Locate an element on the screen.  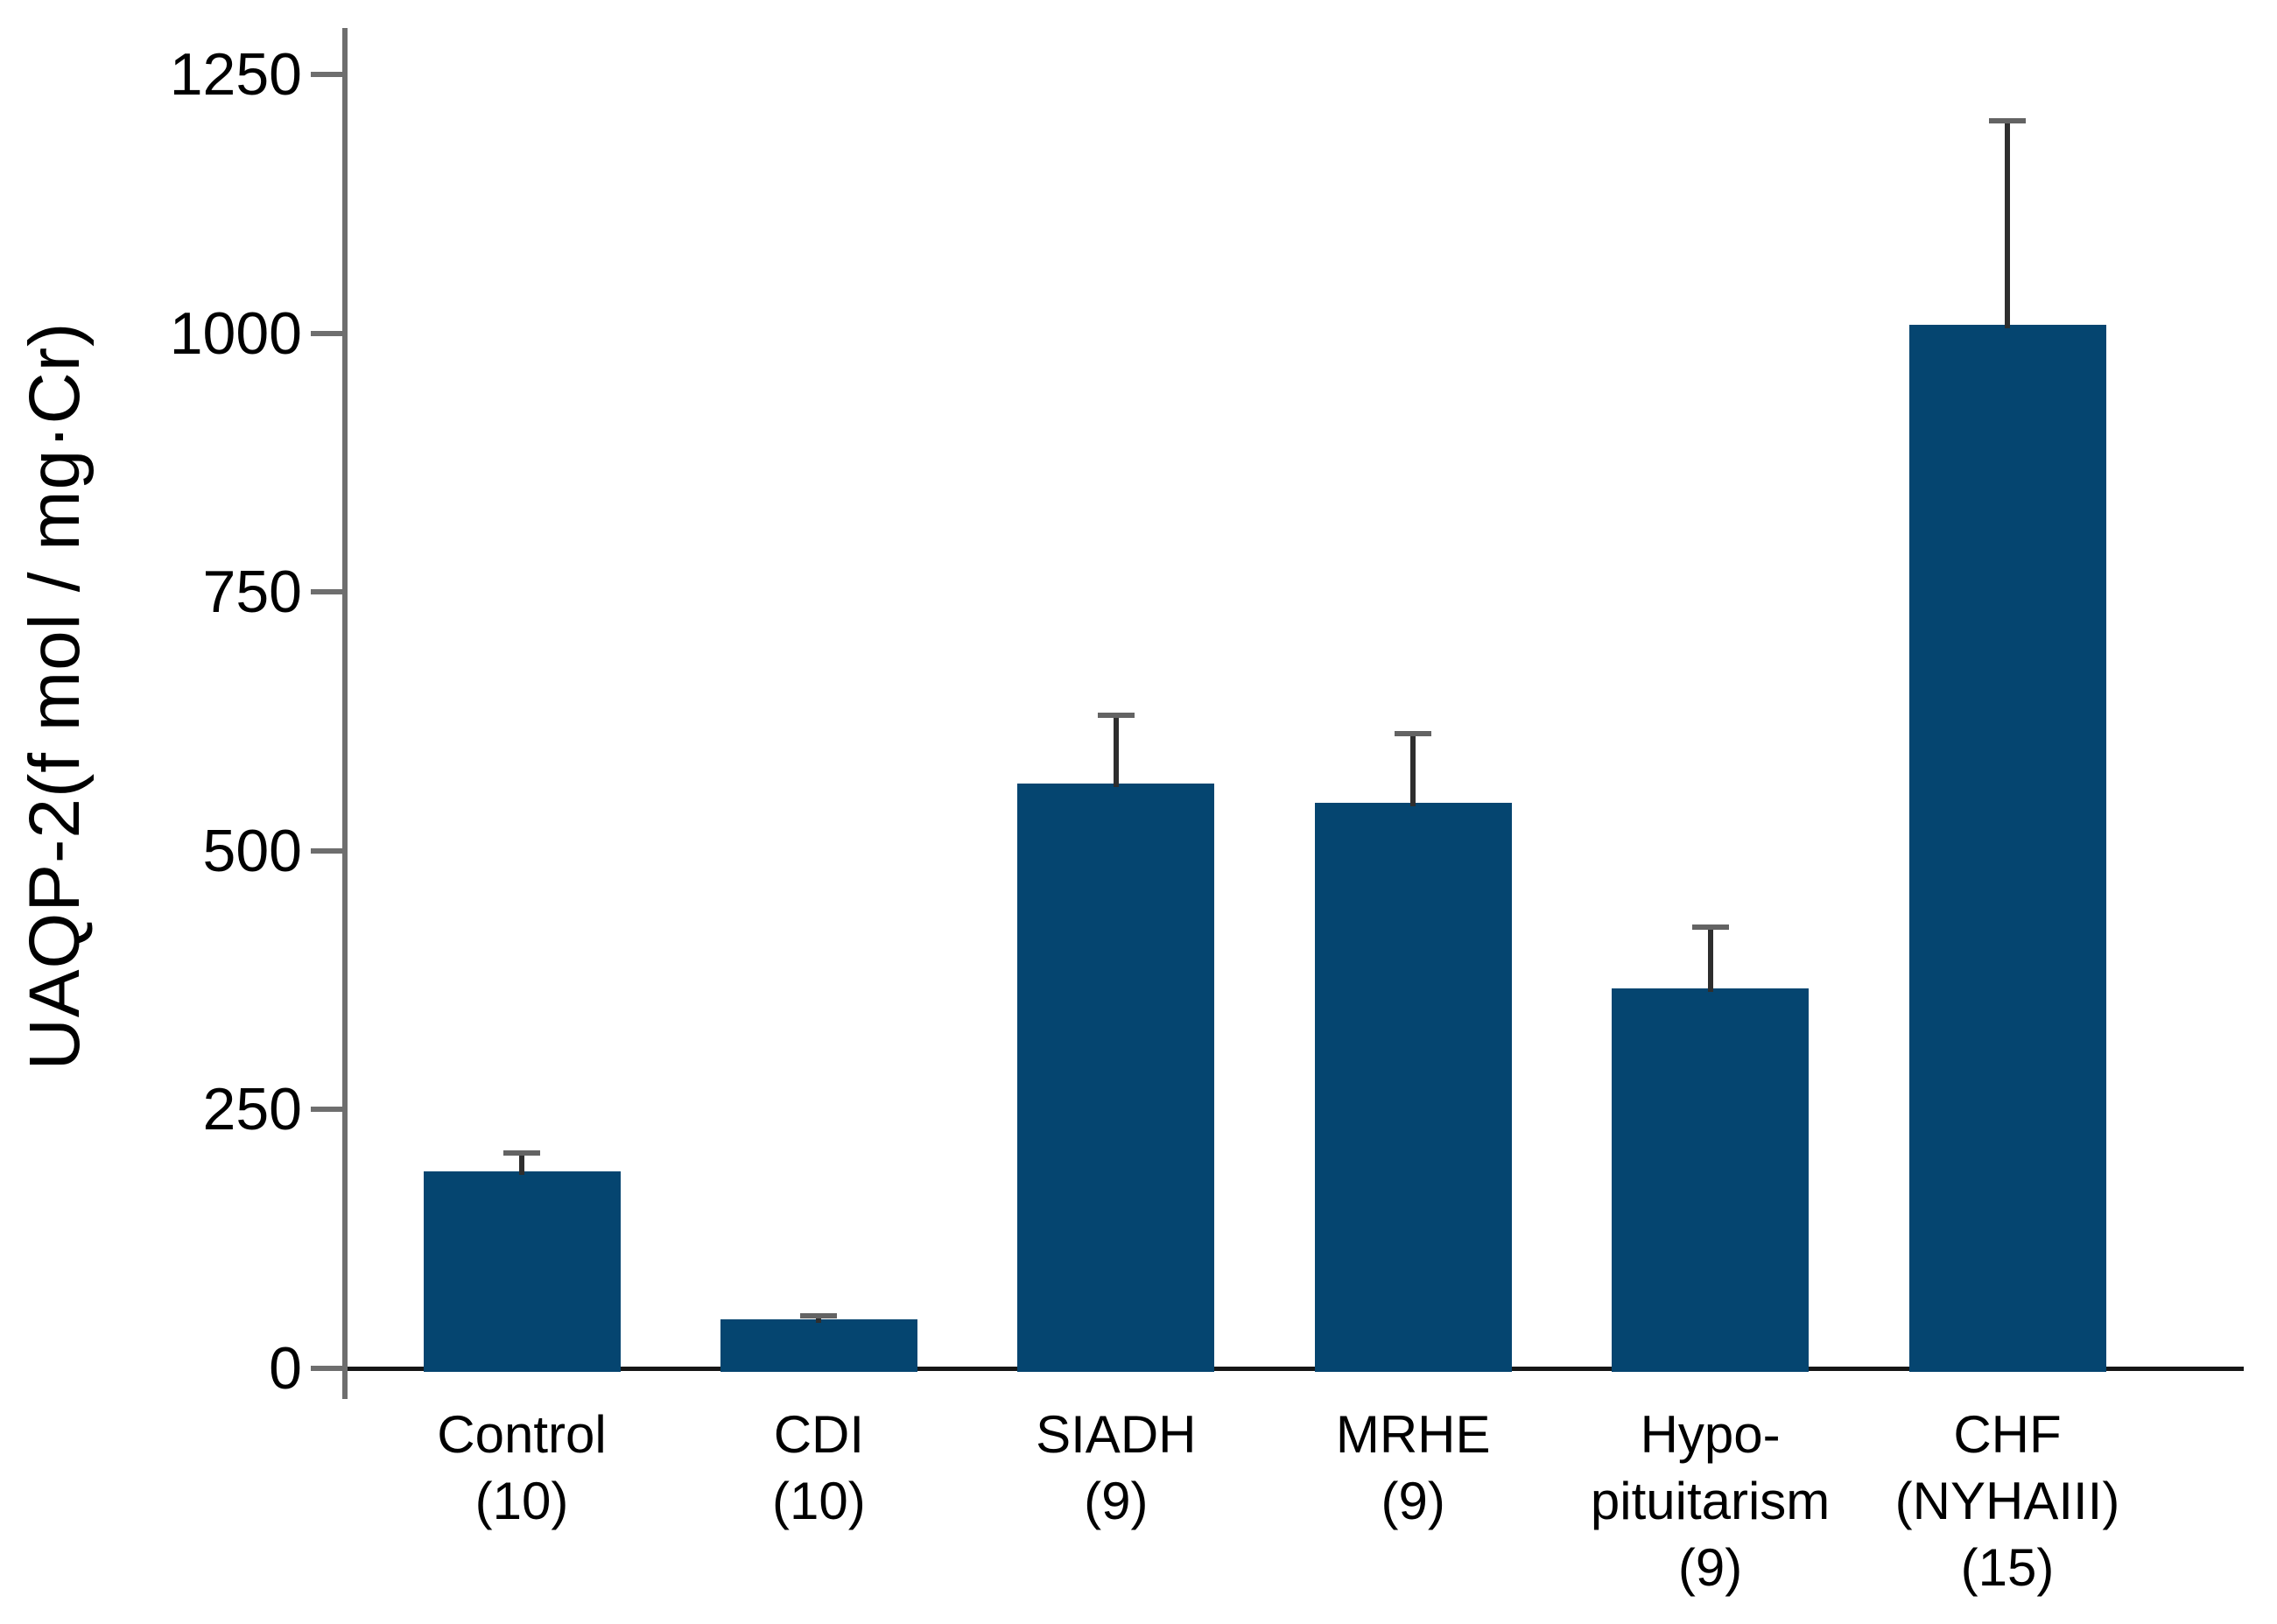
x-category-label: Control (10) is located at coordinates (521, 1468).